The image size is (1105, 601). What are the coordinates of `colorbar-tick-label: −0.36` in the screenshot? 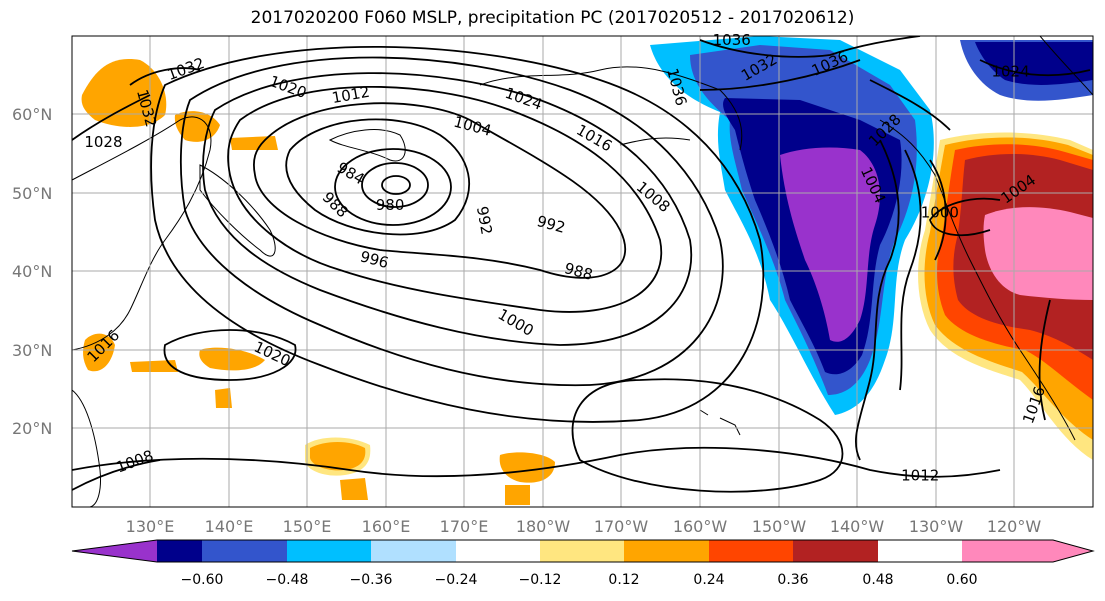 It's located at (371, 580).